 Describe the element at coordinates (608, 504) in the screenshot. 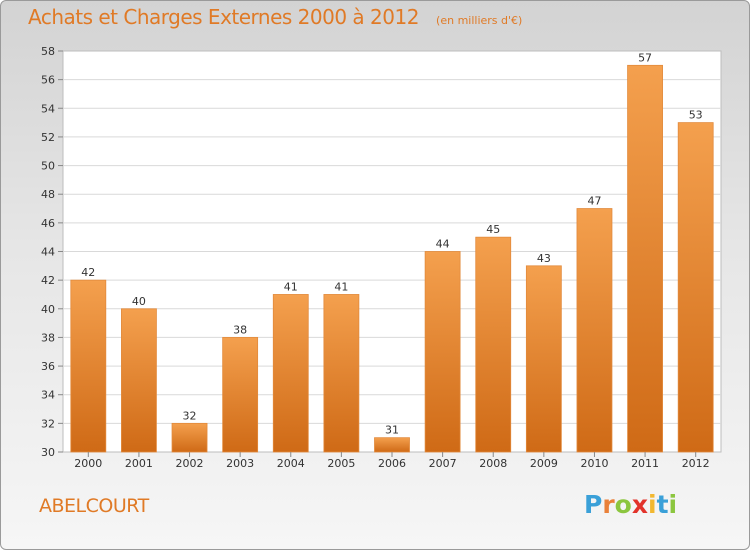

I see `logo-letter: r` at that location.